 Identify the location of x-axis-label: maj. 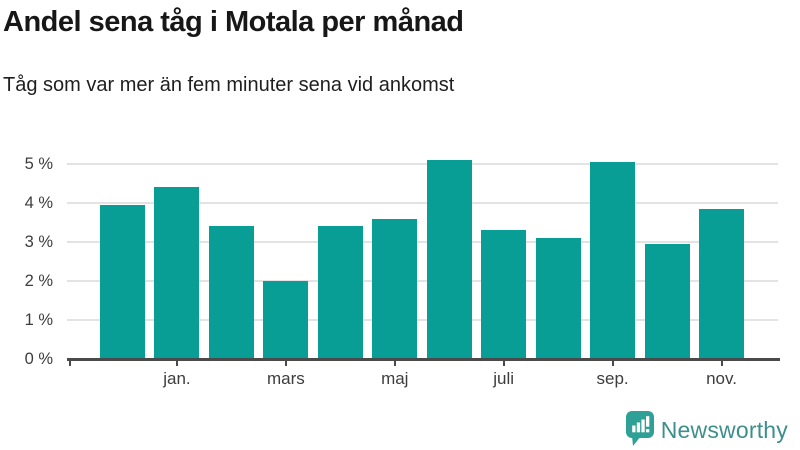
(395, 378).